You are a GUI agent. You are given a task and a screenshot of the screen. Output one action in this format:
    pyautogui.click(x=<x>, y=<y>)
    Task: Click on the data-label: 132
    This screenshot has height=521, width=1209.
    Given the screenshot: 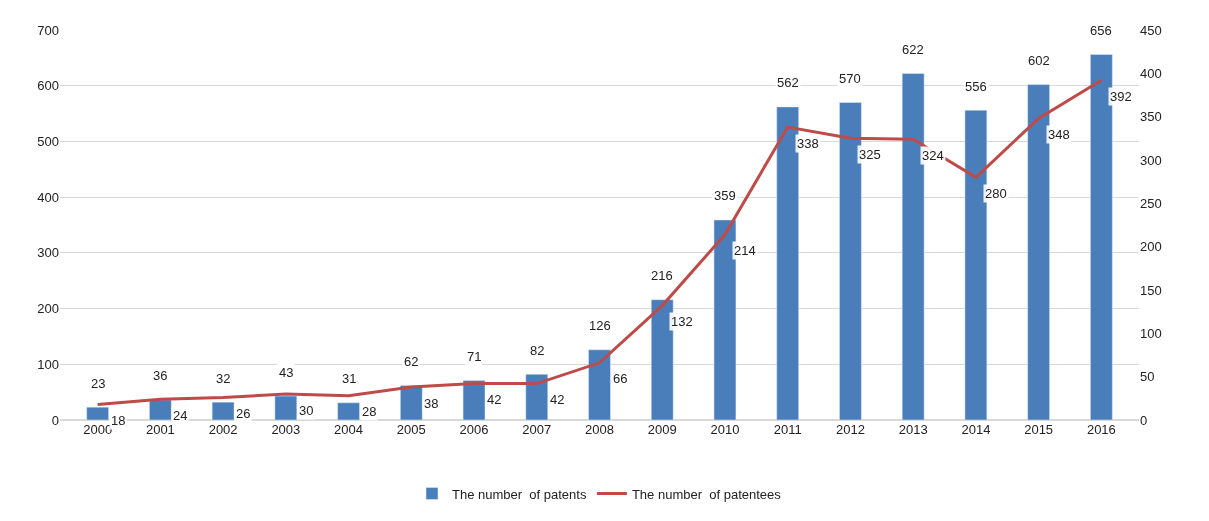 What is the action you would take?
    pyautogui.click(x=682, y=321)
    